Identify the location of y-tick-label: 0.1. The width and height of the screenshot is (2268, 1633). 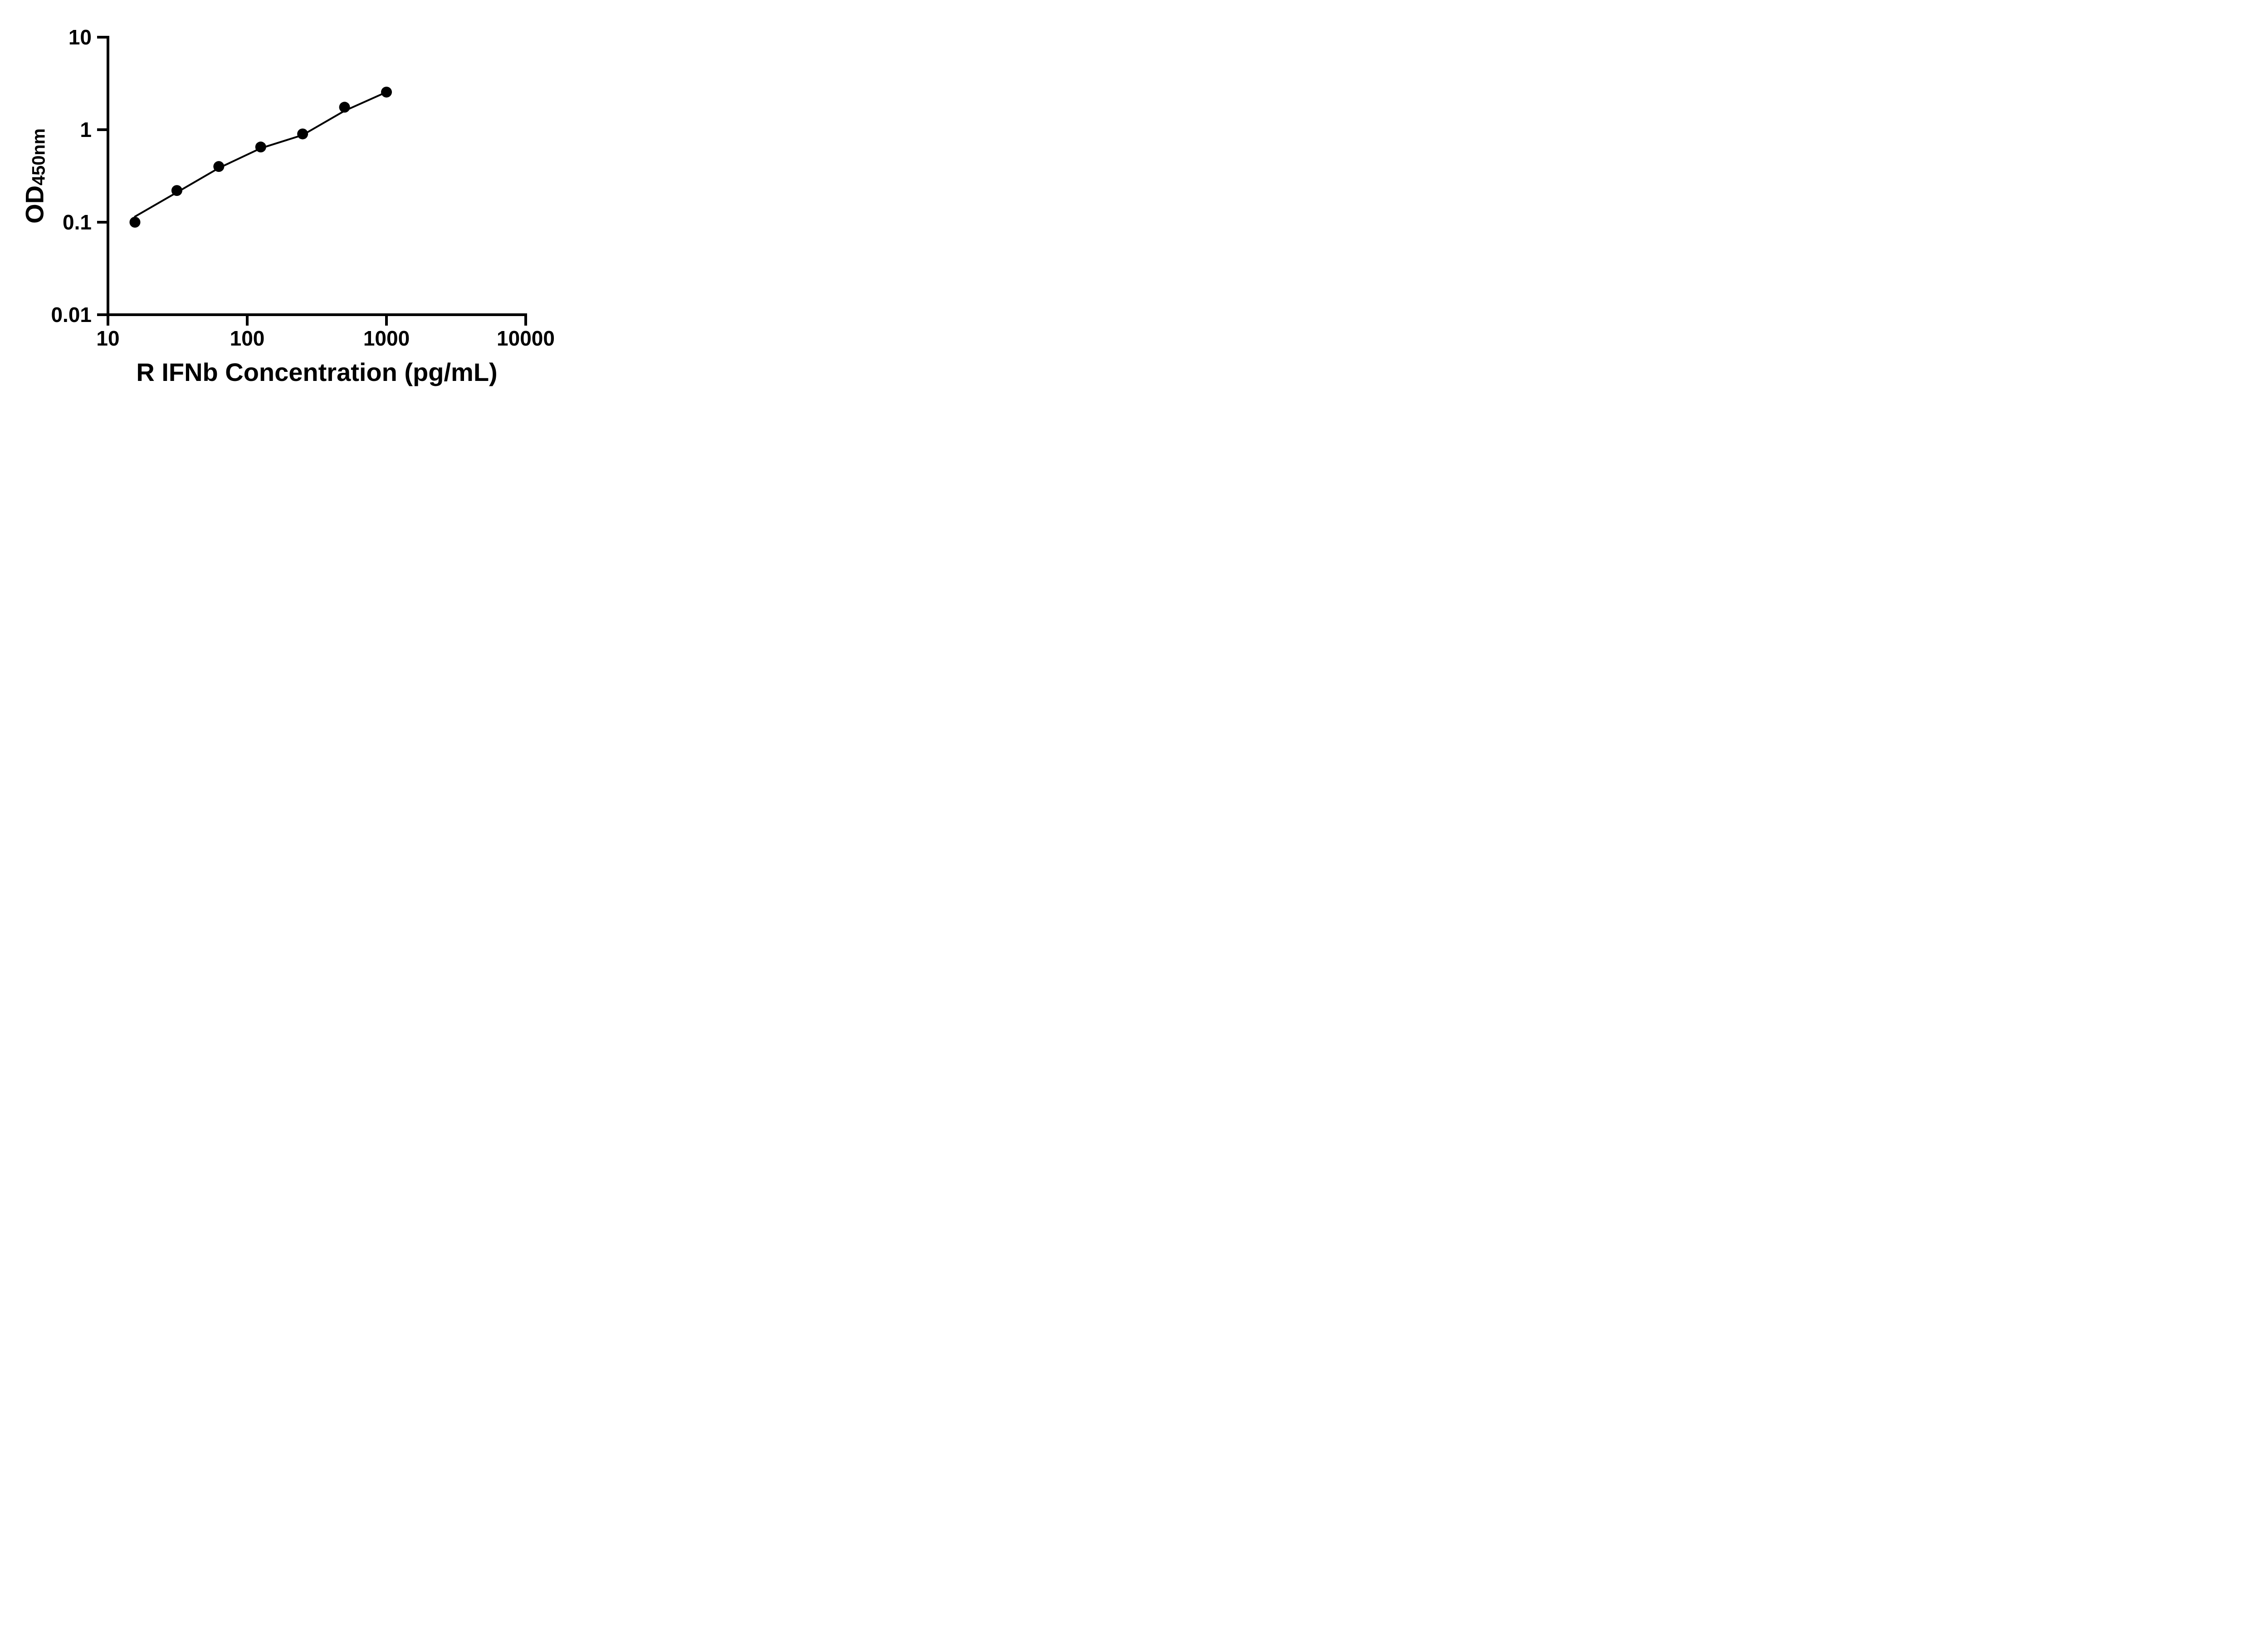
(77, 222).